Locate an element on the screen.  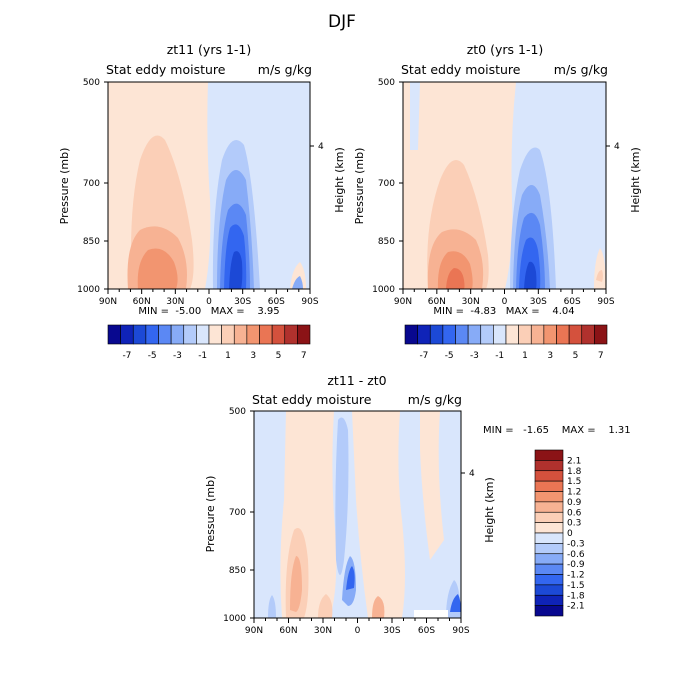
colorbar-label: 1.5 is located at coordinates (574, 482).